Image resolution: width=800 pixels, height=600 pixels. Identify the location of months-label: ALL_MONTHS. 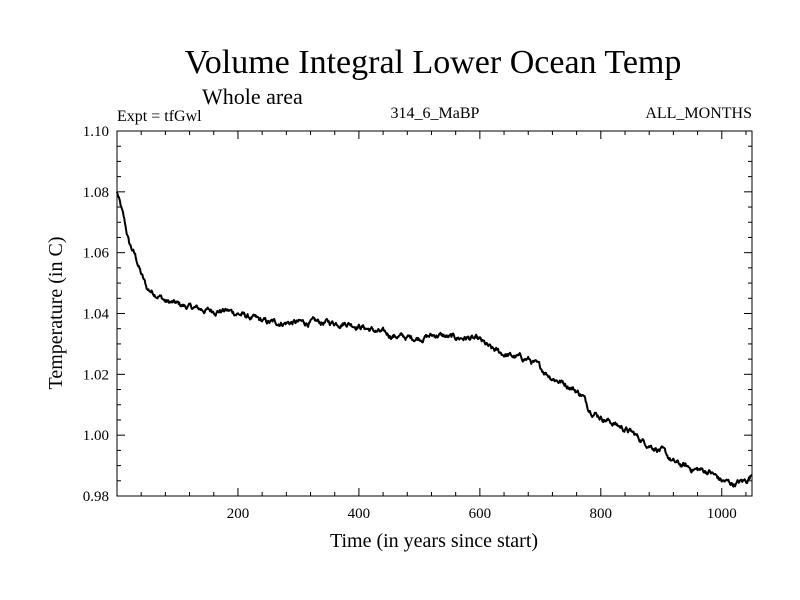
(698, 113).